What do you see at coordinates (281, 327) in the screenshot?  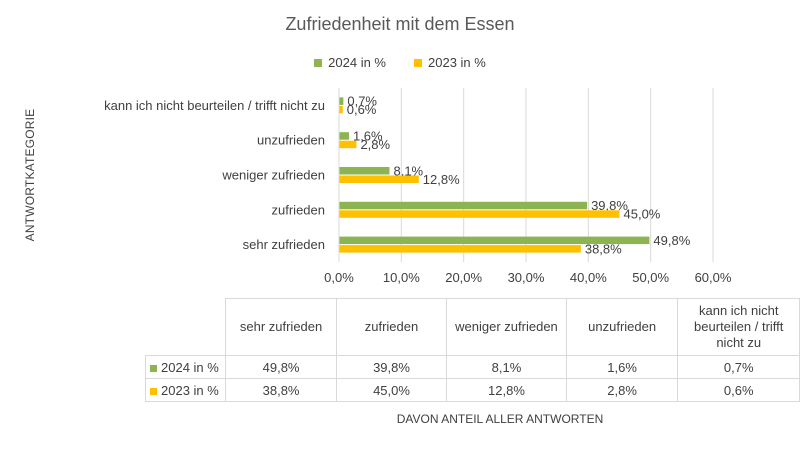 I see `col-header-sehr-zufrieden: sehr zufrieden` at bounding box center [281, 327].